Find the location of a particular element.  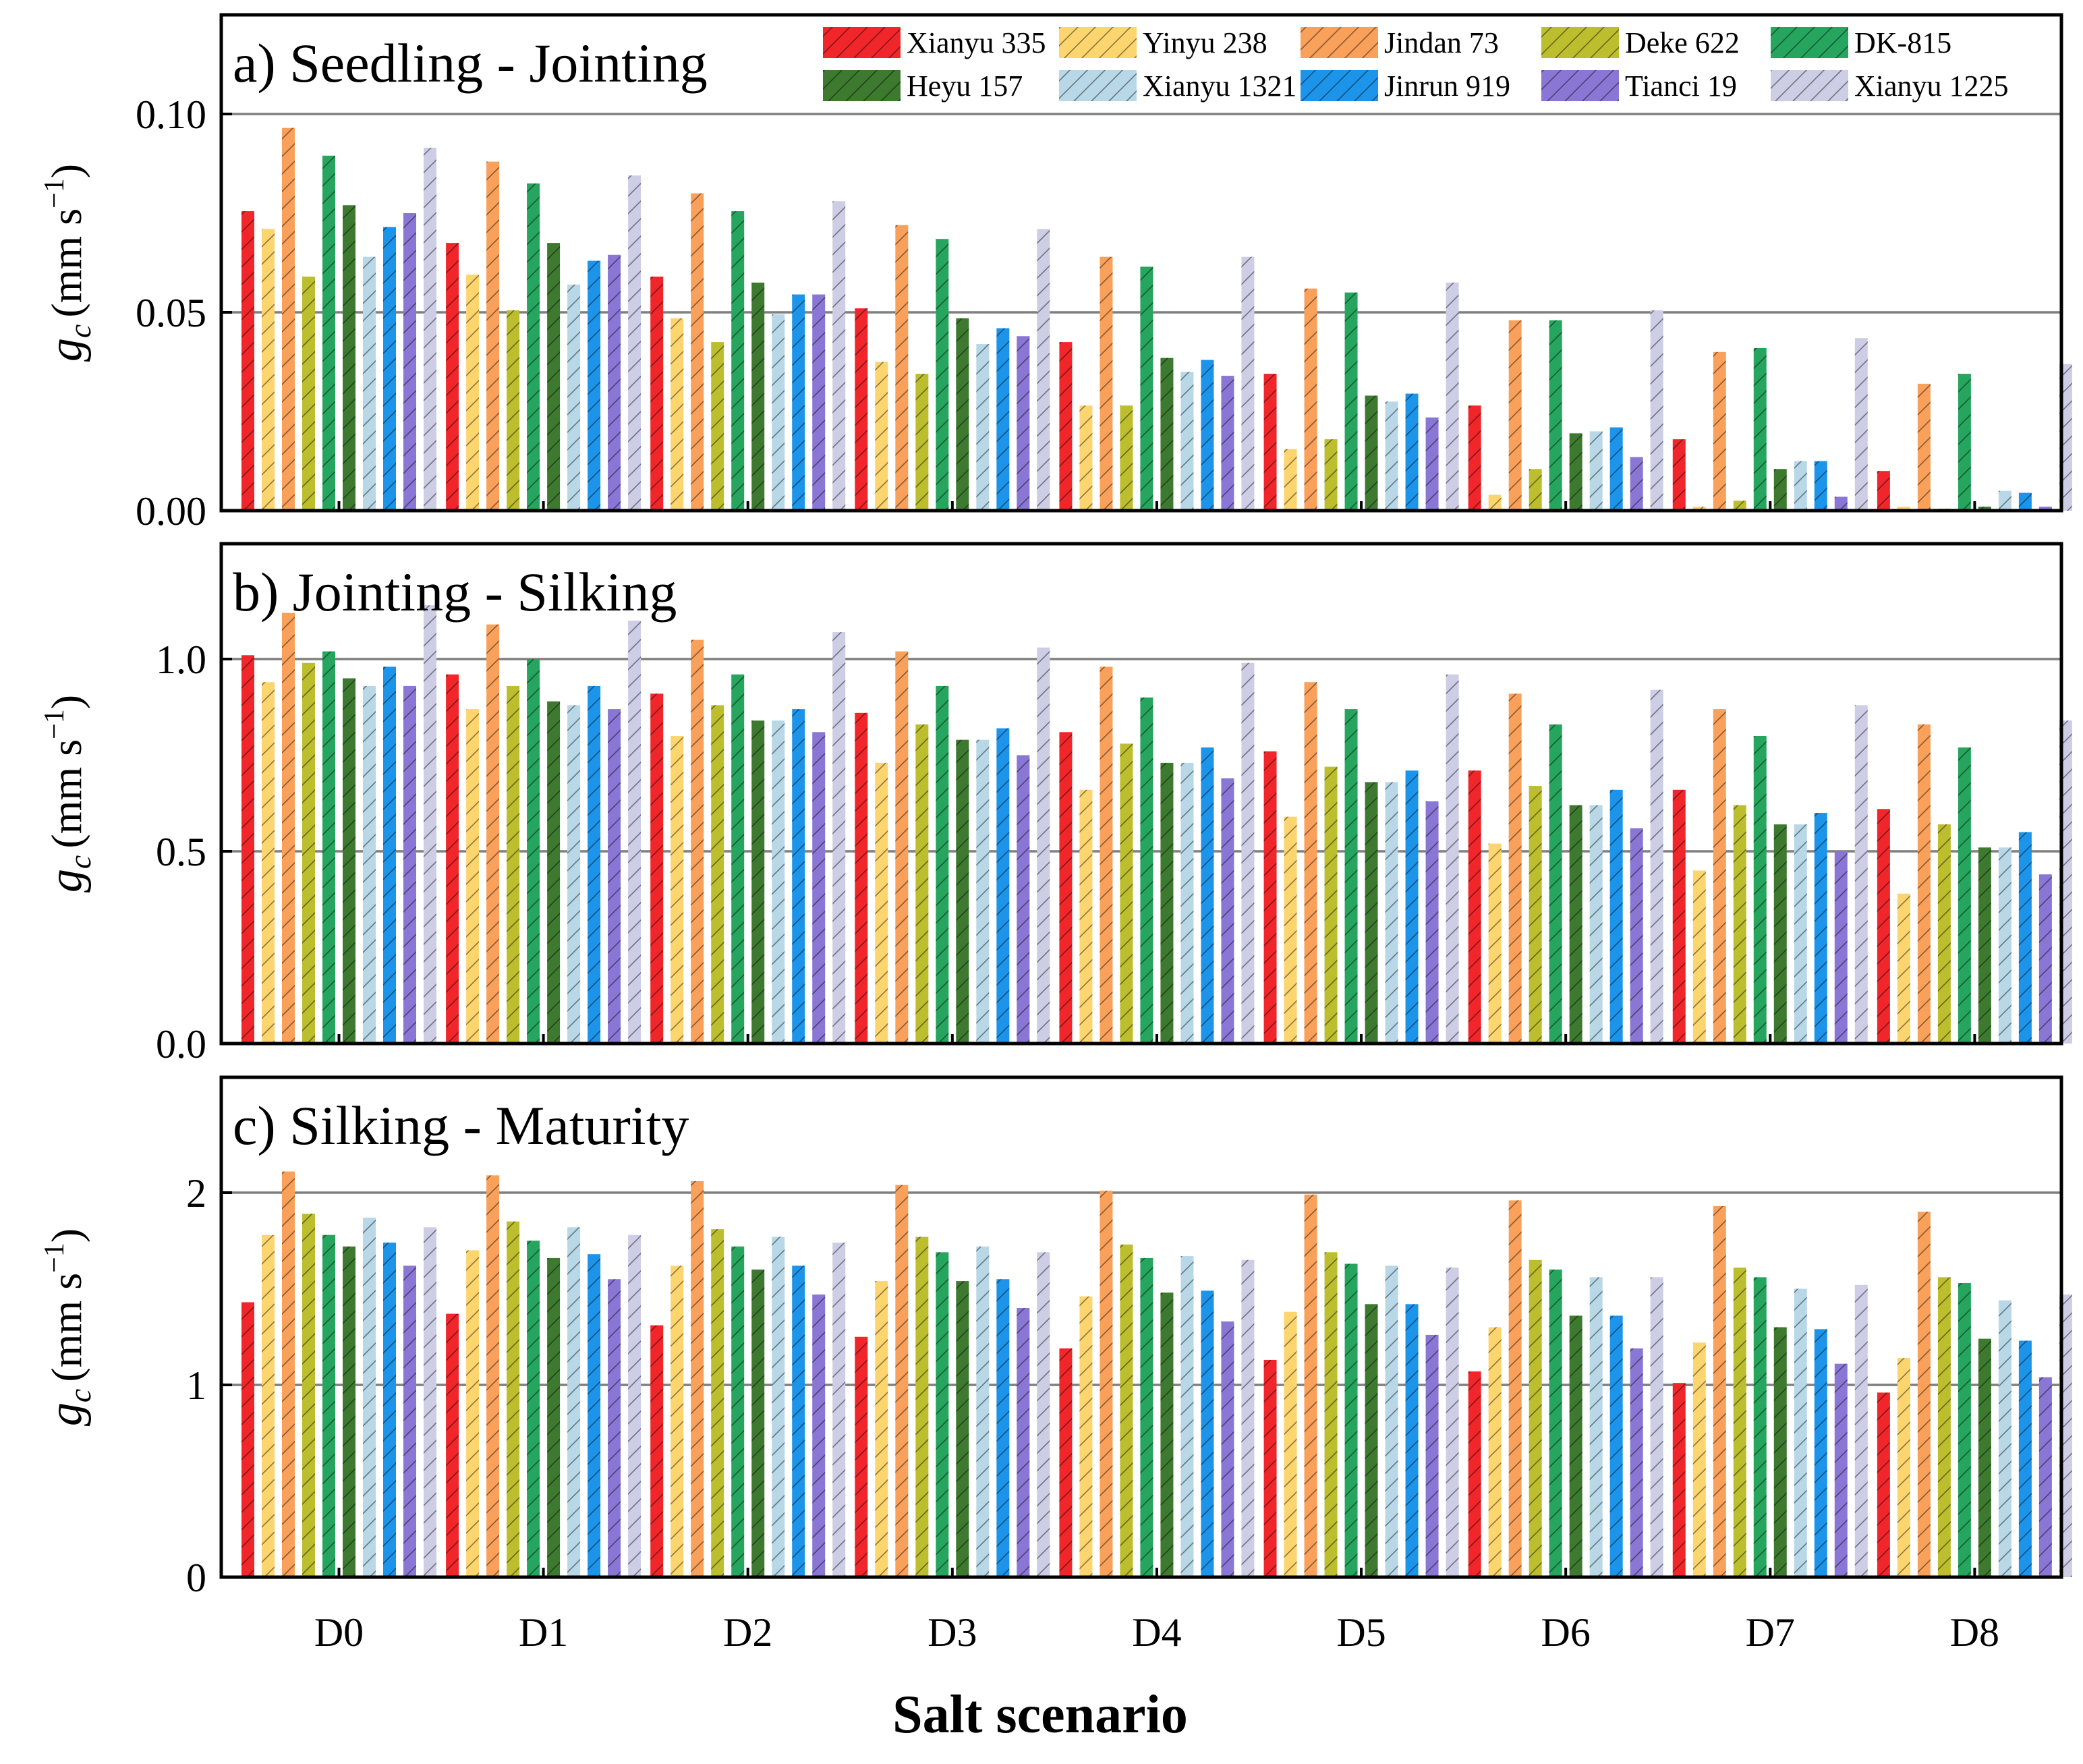

x-tick-label-d6: D6 is located at coordinates (1565, 1632).